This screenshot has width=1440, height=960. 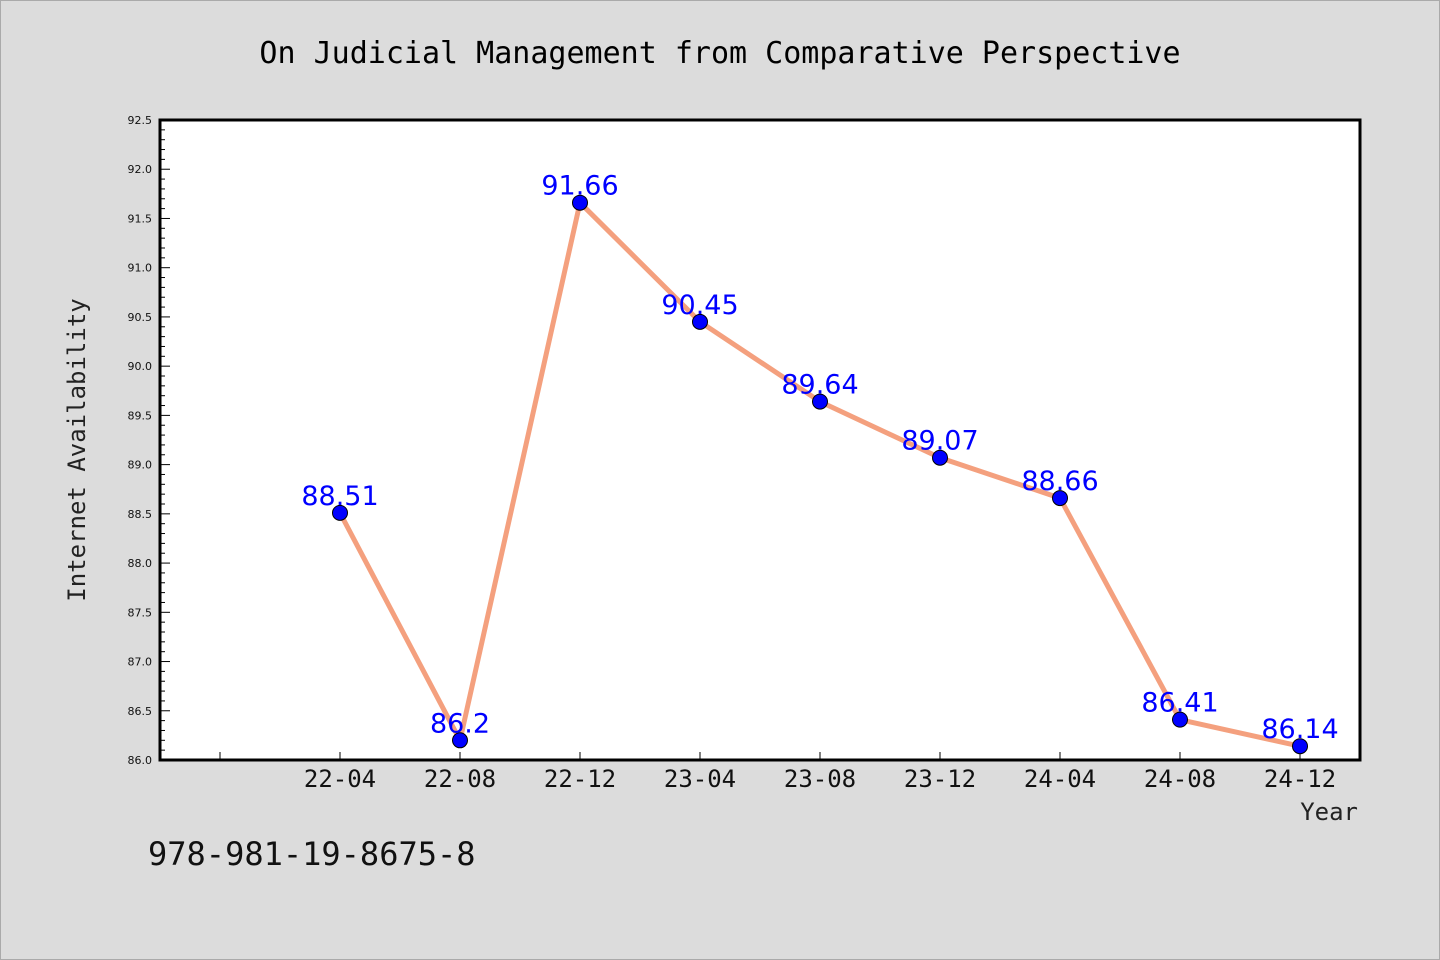 What do you see at coordinates (140, 366) in the screenshot?
I see `y-tick-label: 90.0` at bounding box center [140, 366].